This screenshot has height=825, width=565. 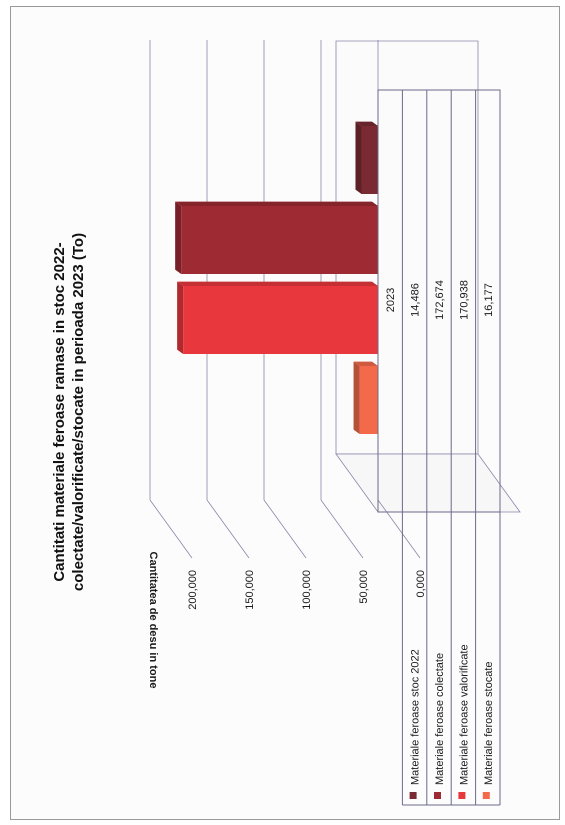 I want to click on floor, so click(x=428, y=483).